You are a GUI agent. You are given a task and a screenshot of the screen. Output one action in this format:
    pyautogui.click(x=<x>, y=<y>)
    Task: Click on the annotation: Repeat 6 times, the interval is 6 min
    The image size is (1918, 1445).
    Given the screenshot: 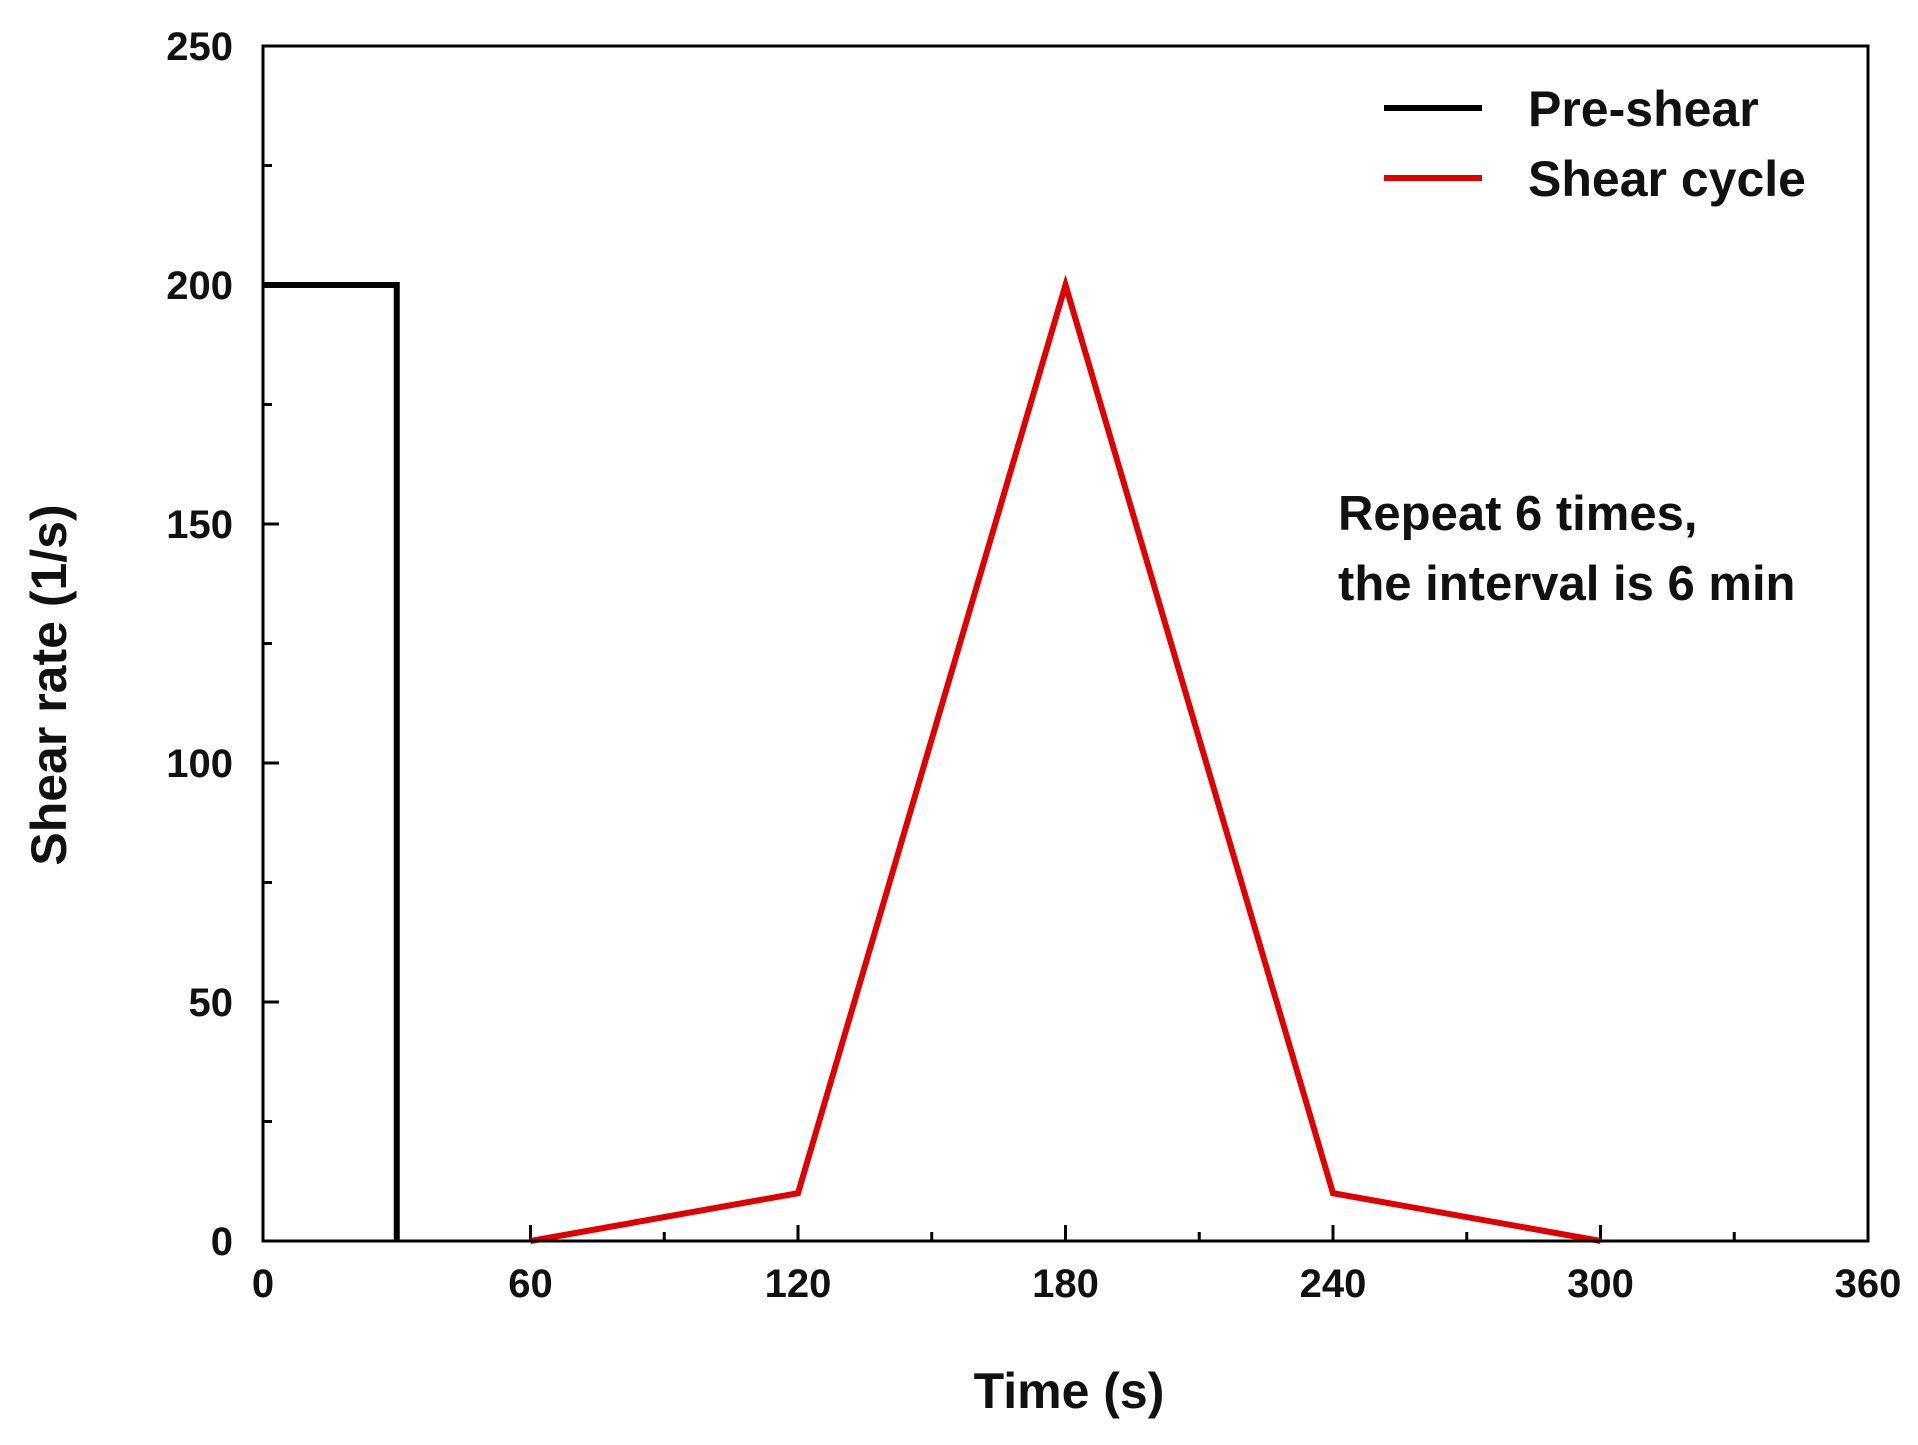 What is the action you would take?
    pyautogui.click(x=1567, y=549)
    